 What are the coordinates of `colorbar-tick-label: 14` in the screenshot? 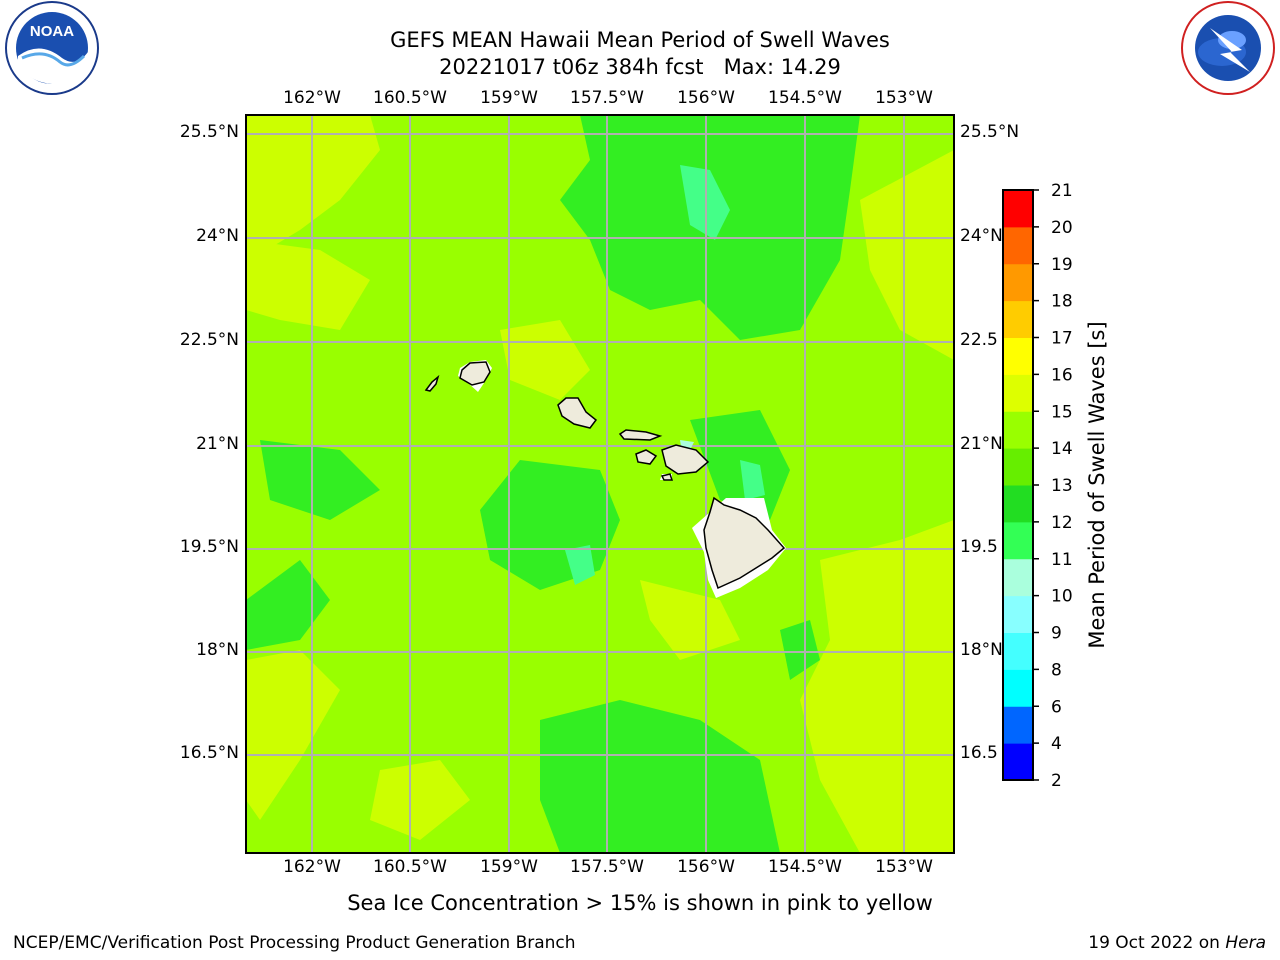 It's located at (1062, 449).